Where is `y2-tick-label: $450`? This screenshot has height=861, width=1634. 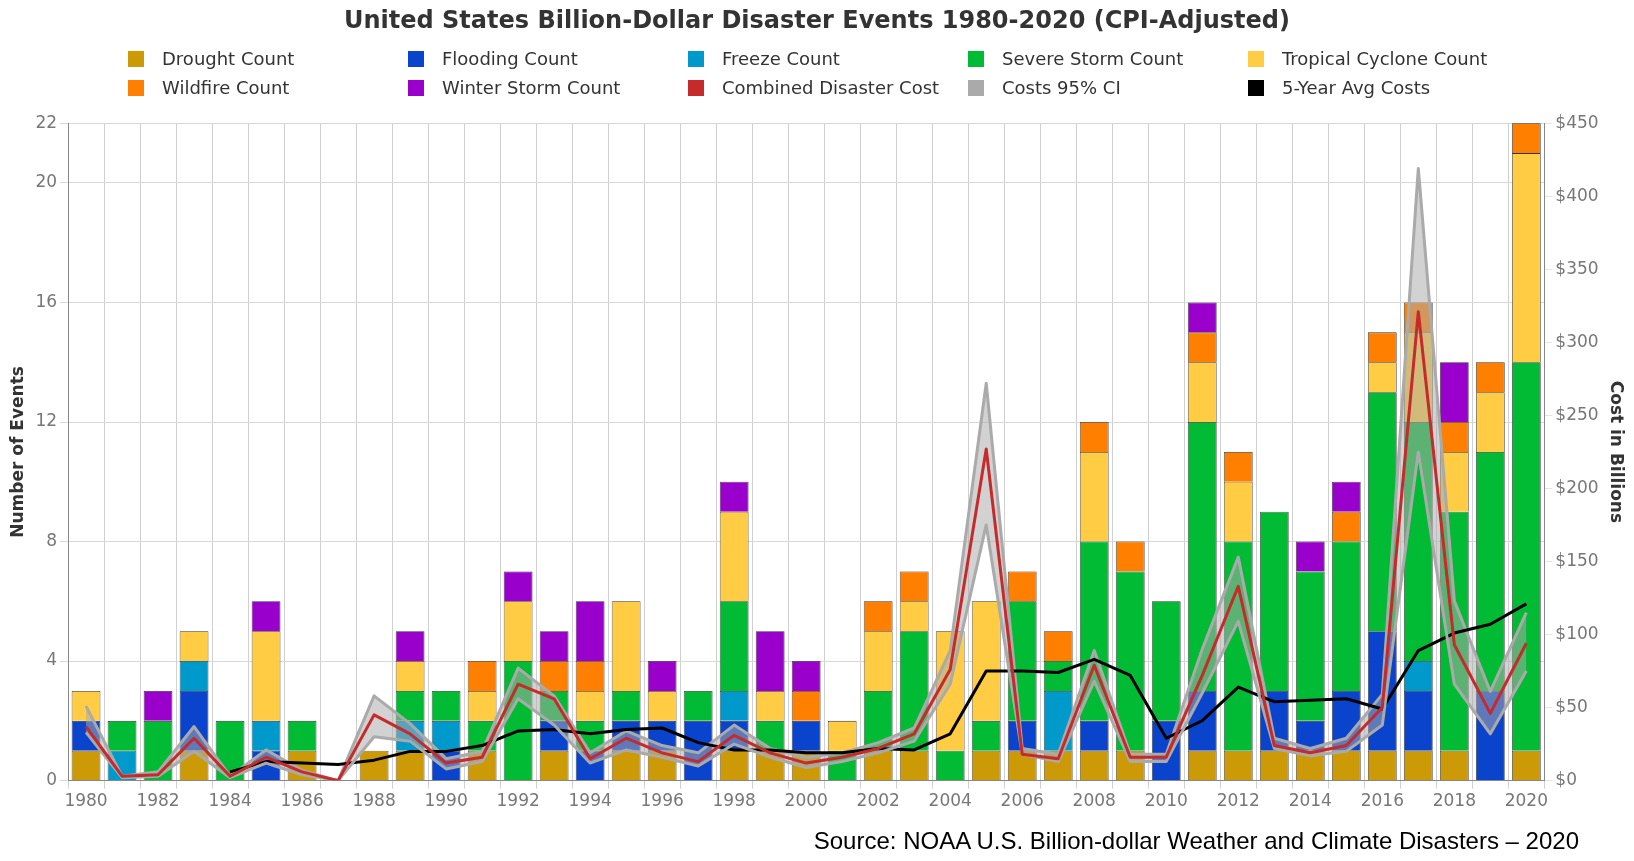
y2-tick-label: $450 is located at coordinates (1577, 121).